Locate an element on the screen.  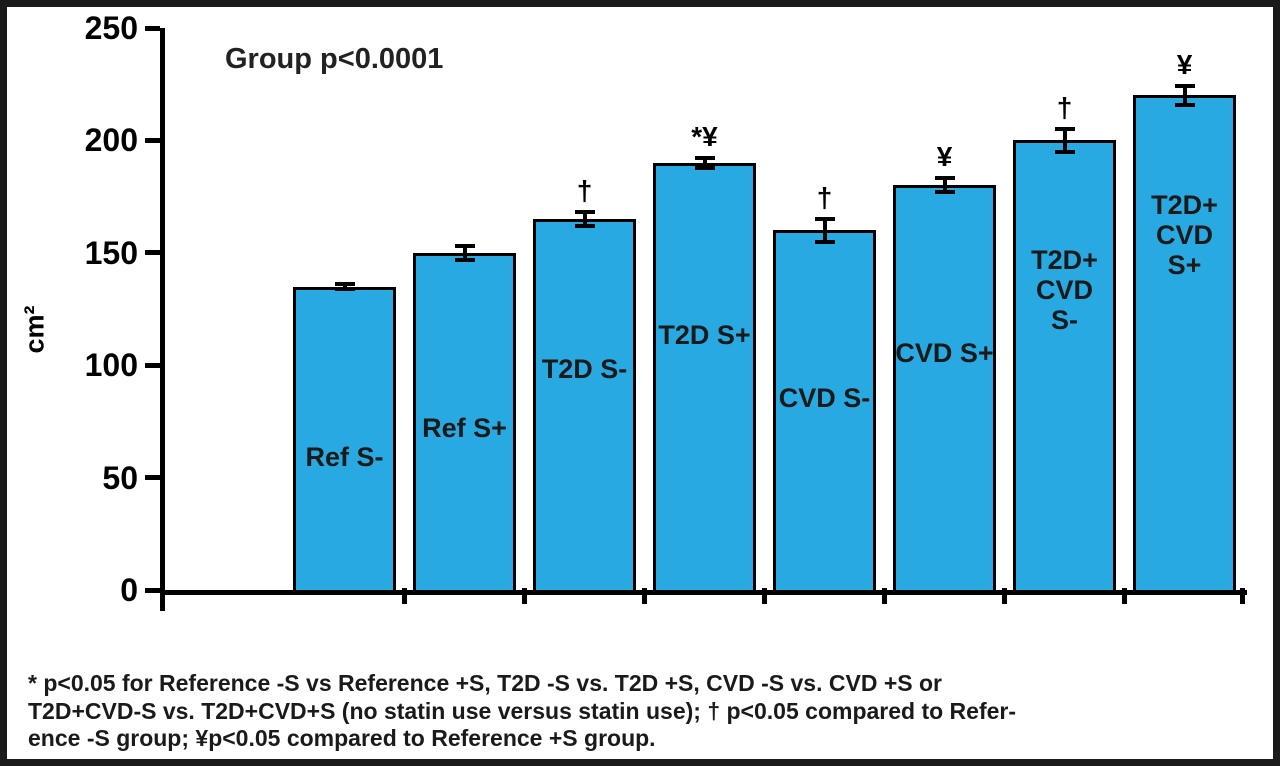
bar-label: T2D S- is located at coordinates (584, 369).